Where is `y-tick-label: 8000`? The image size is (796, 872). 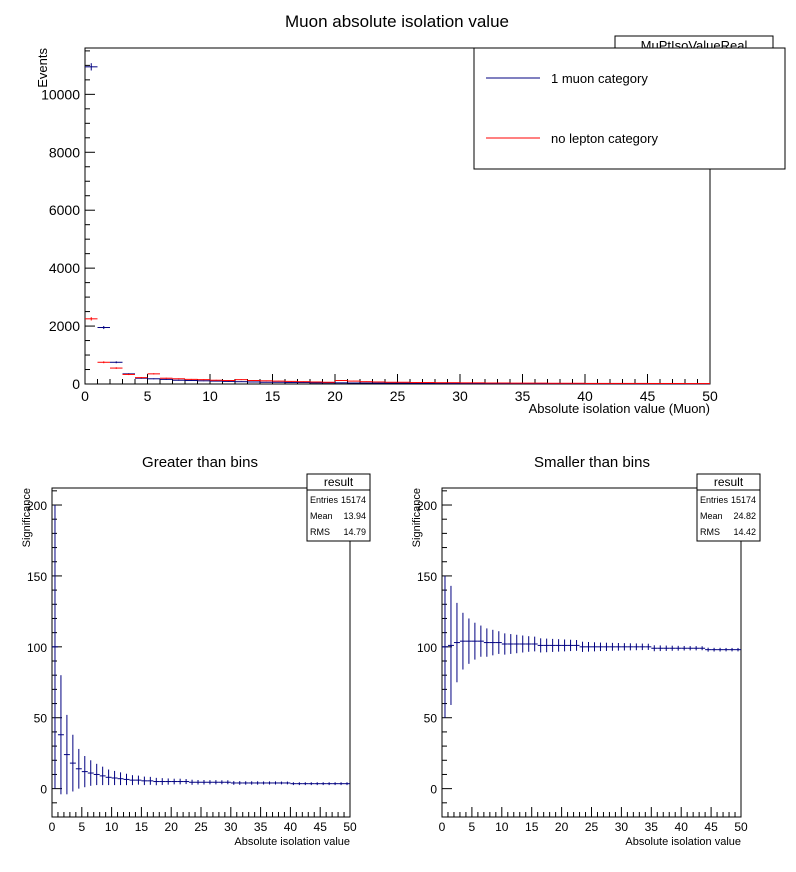 y-tick-label: 8000 is located at coordinates (64, 152).